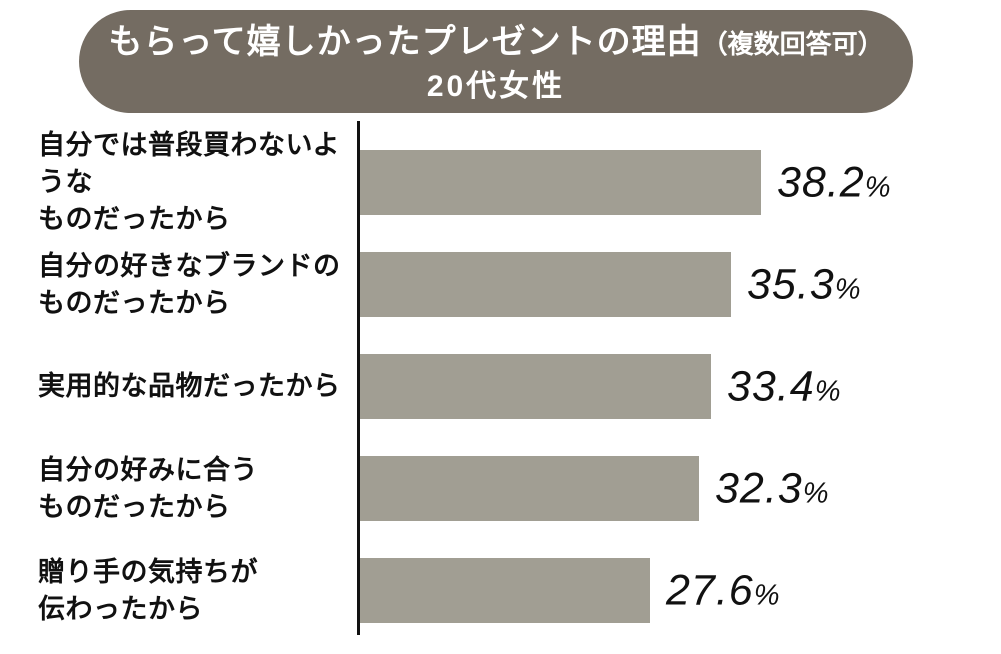 The width and height of the screenshot is (1001, 654). What do you see at coordinates (496, 86) in the screenshot?
I see `chart-title-subtitle: 20代女性` at bounding box center [496, 86].